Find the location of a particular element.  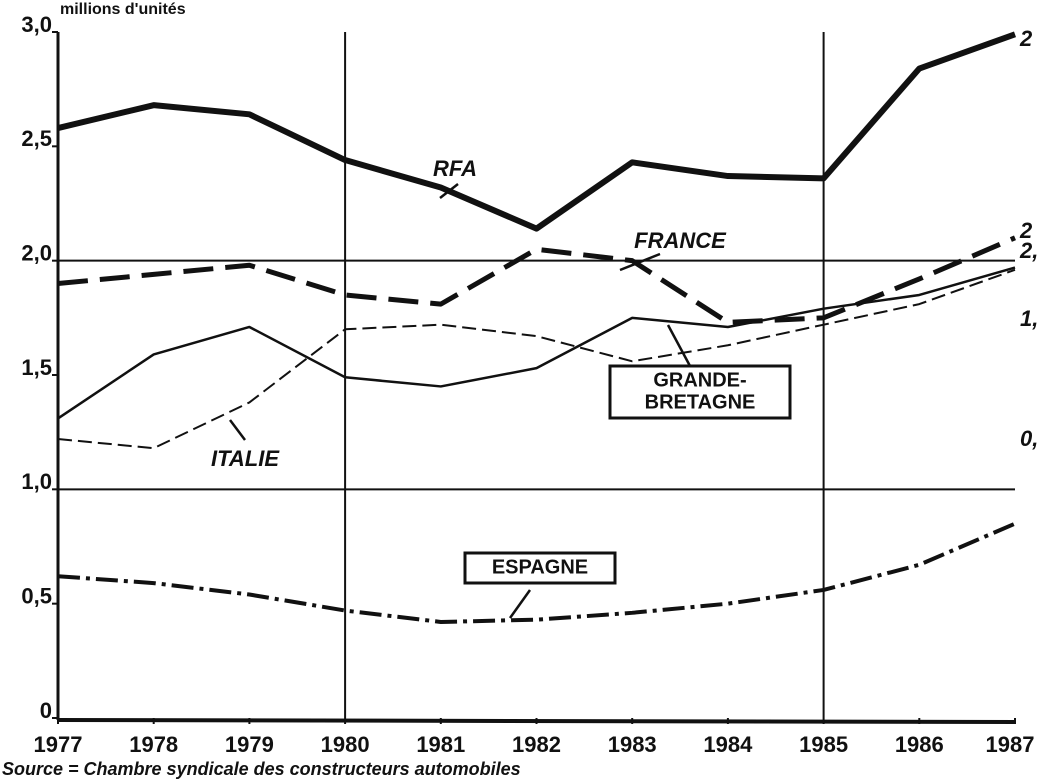

x-tick-label: 1978 is located at coordinates (153, 744).